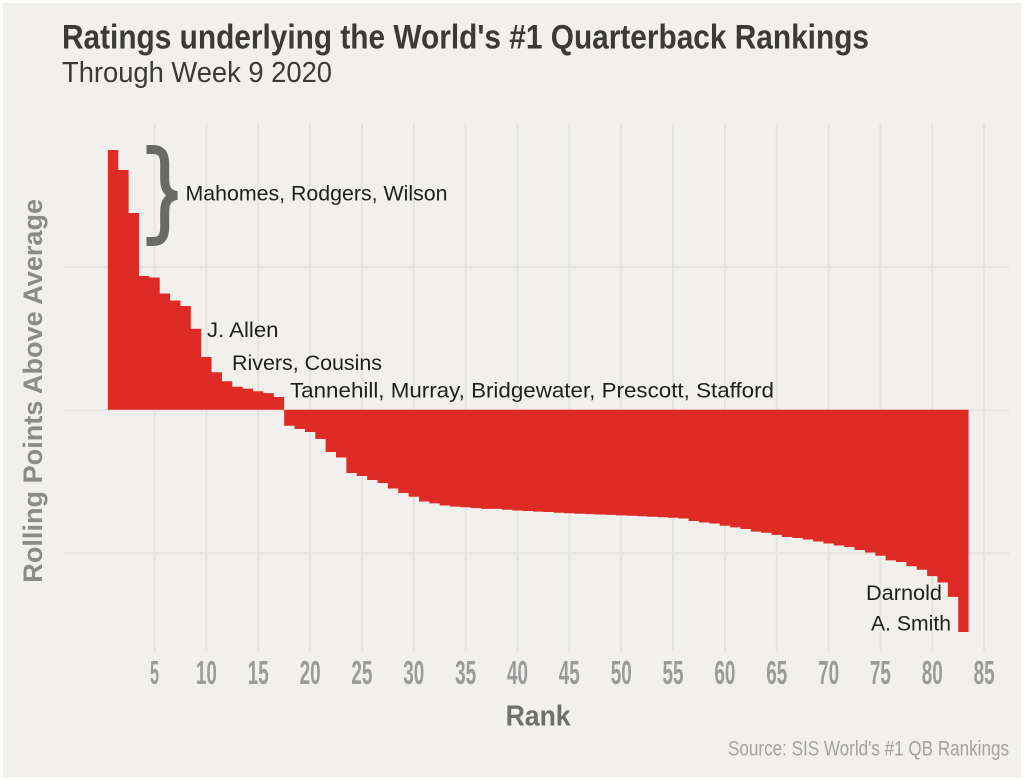 This screenshot has width=1024, height=780. Describe the element at coordinates (317, 194) in the screenshot. I see `svg-text: Mahomes, Rodgers, Wilson` at that location.